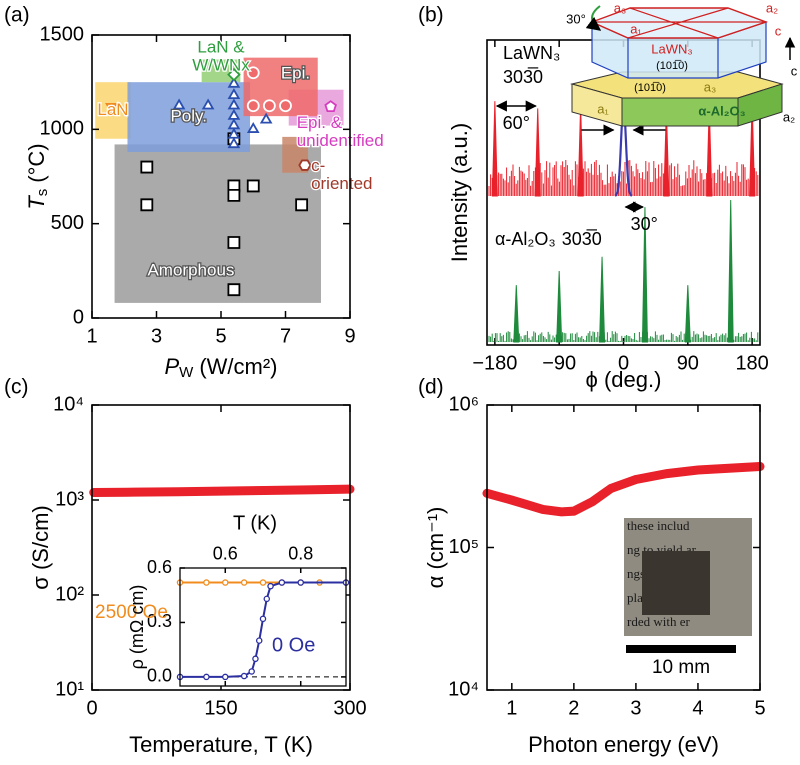 The width and height of the screenshot is (800, 765). What do you see at coordinates (62, 129) in the screenshot?
I see `y-tick-label: 1000` at bounding box center [62, 129].